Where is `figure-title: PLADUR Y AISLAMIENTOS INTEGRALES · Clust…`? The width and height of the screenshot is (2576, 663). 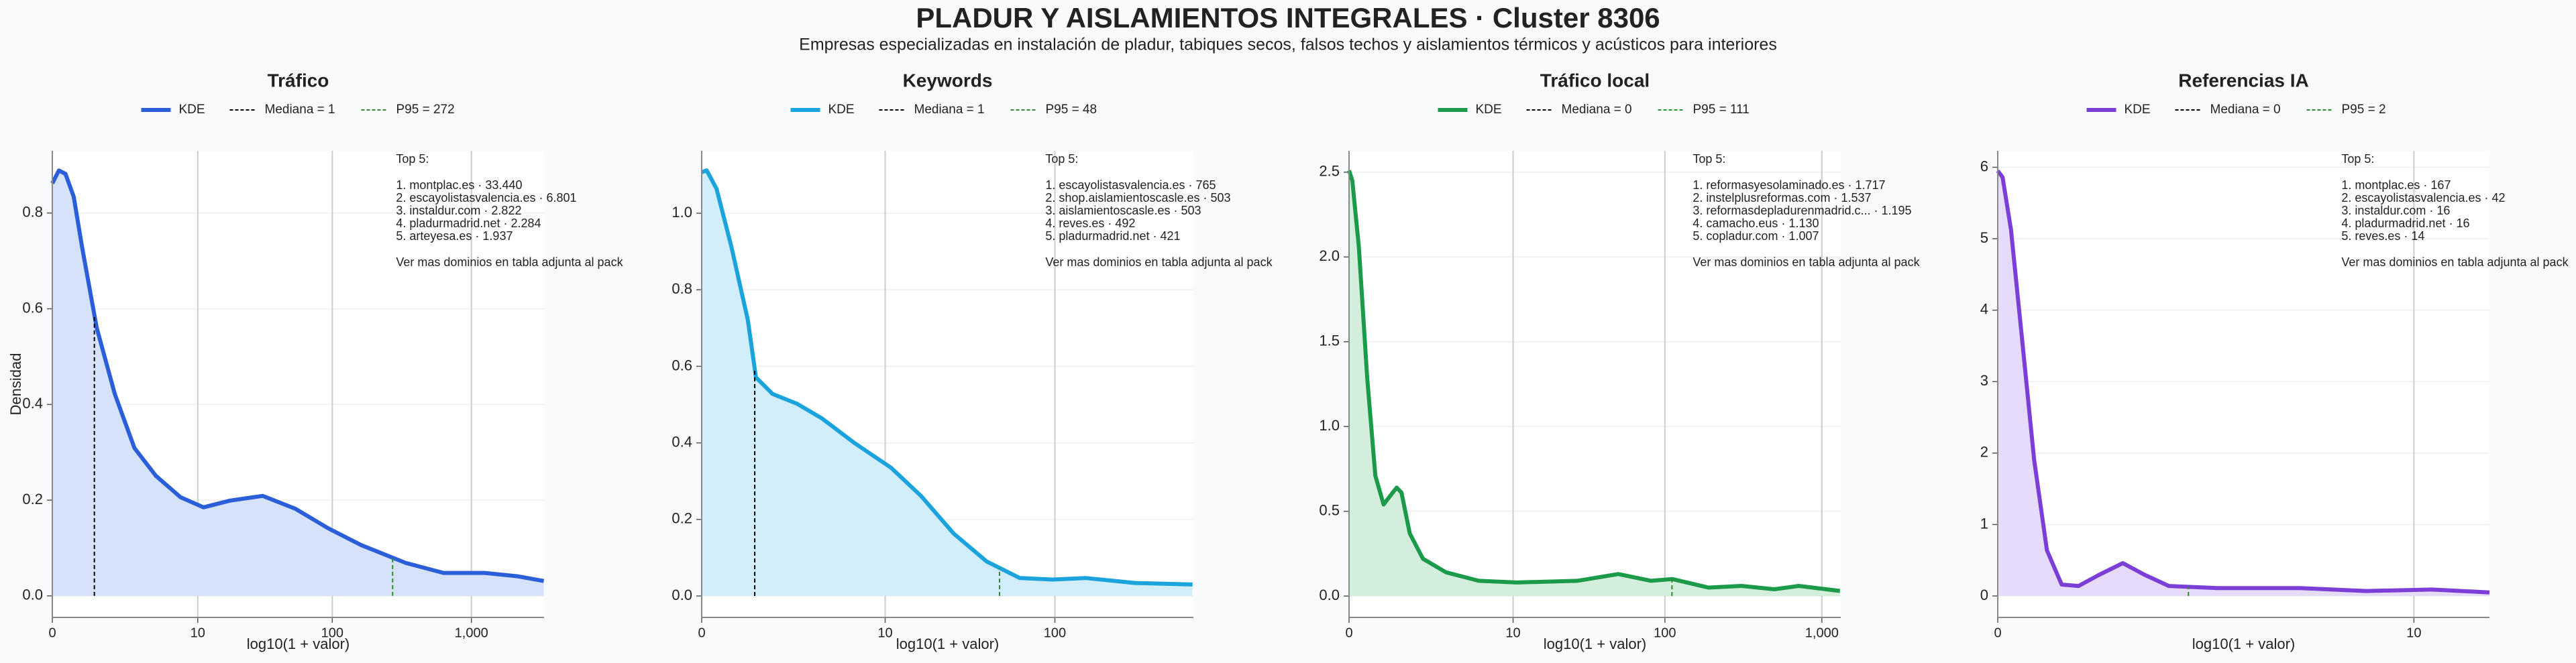 figure-title: PLADUR Y AISLAMIENTOS INTEGRALES · Clust… is located at coordinates (1288, 18).